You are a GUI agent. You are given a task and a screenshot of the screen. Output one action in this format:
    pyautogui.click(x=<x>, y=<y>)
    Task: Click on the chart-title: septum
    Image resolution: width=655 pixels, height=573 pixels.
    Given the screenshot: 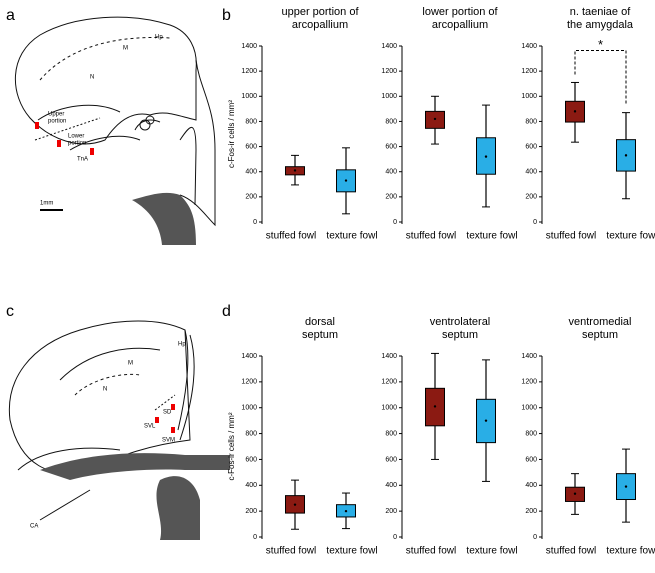 What is the action you would take?
    pyautogui.click(x=460, y=335)
    